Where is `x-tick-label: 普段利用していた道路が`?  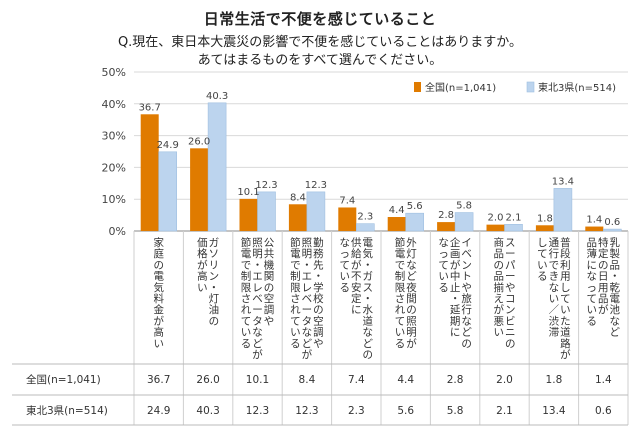
x-tick-label: 普段利用していた道路が is located at coordinates (565, 298).